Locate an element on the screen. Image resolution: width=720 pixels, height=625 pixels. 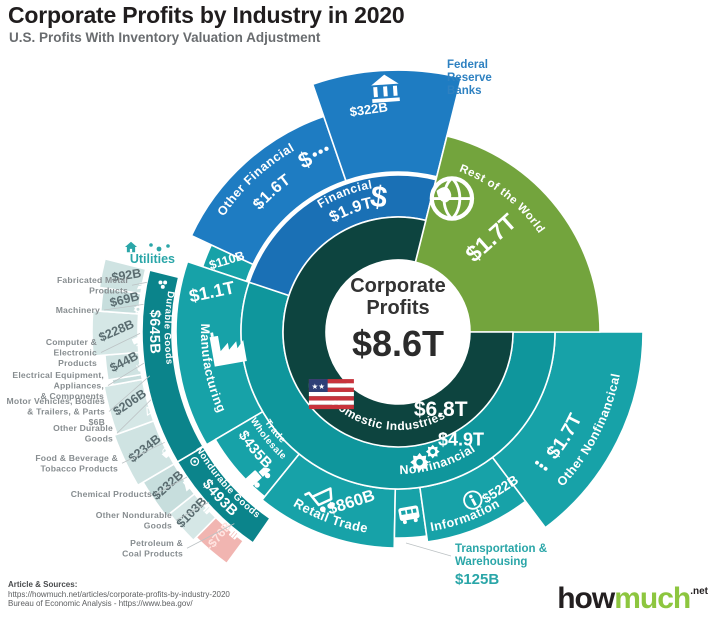
usa-flag-icon: ★★ is located at coordinates (331, 394).